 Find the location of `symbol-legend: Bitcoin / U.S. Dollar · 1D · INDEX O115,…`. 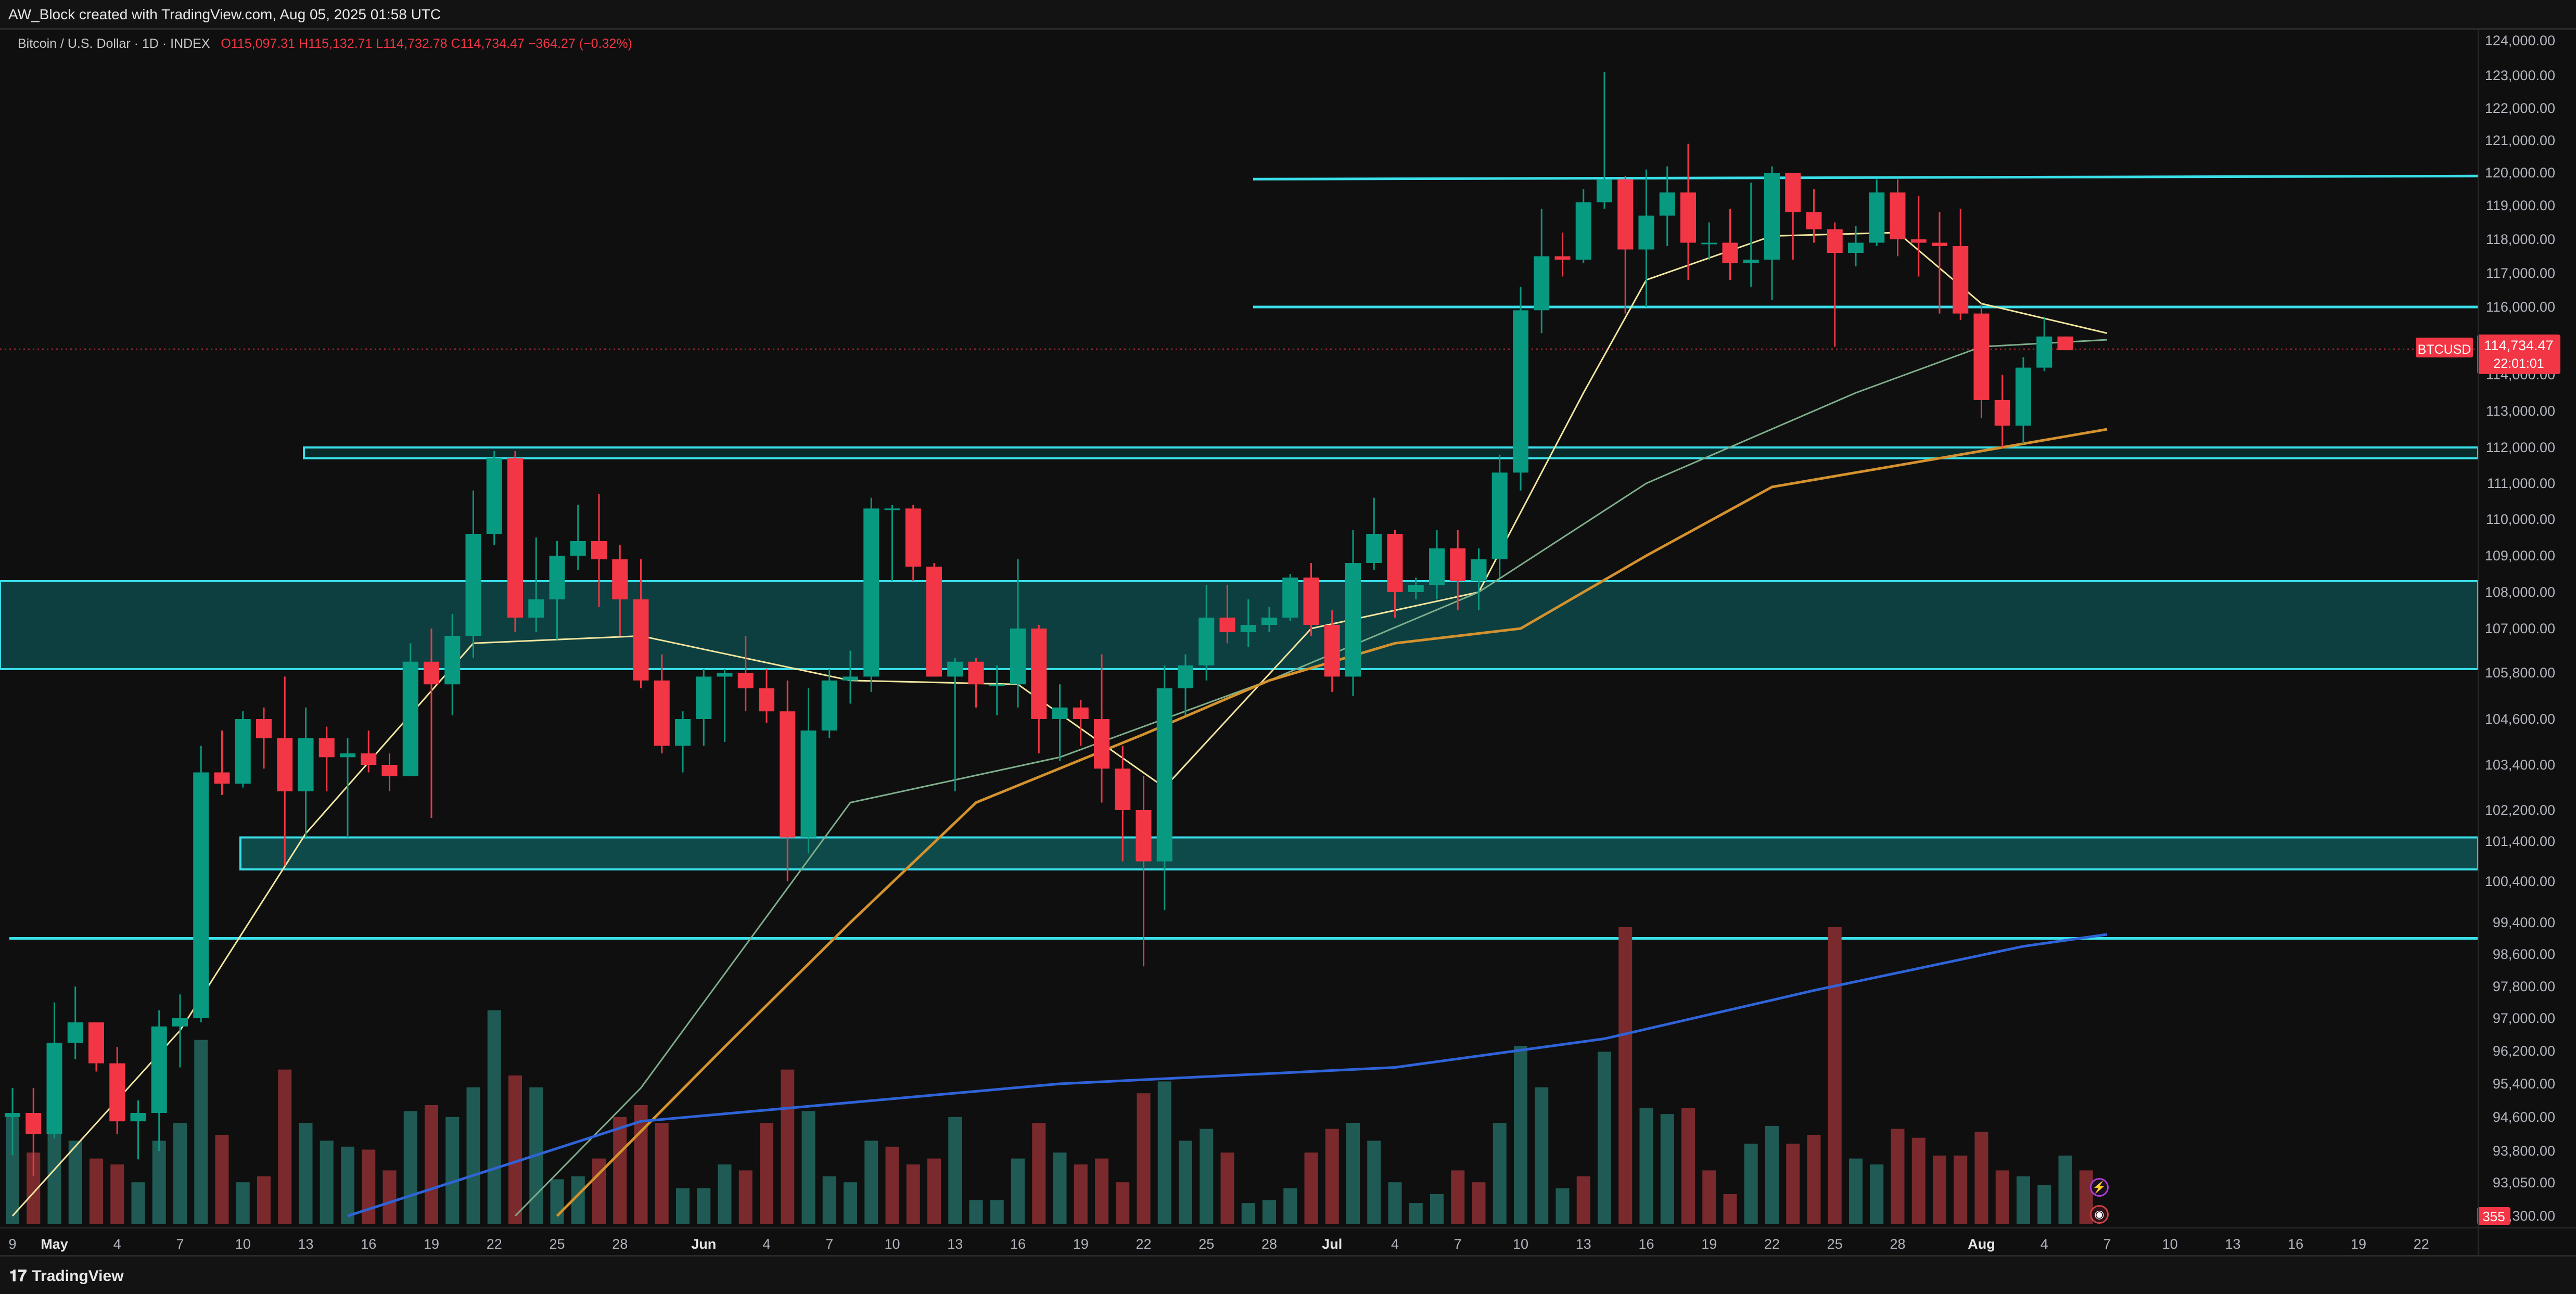

symbol-legend: Bitcoin / U.S. Dollar · 1D · INDEX O115,… is located at coordinates (325, 44).